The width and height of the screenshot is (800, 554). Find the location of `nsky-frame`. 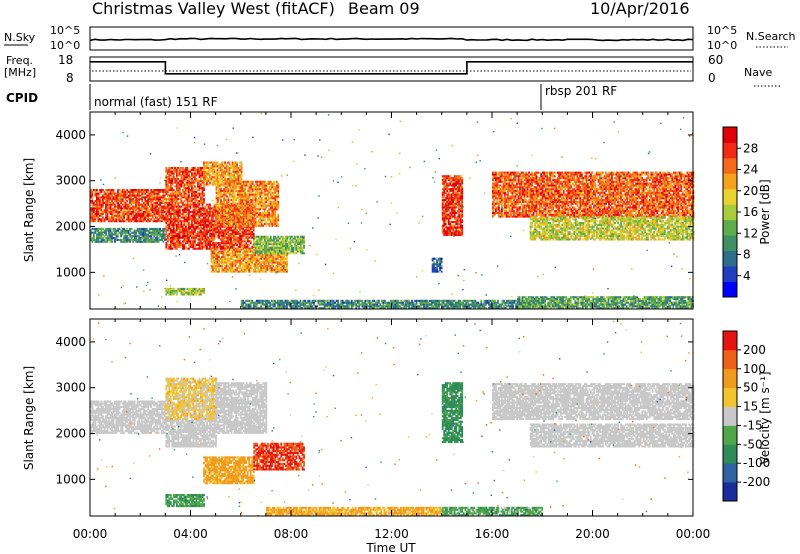

nsky-frame is located at coordinates (391, 38).